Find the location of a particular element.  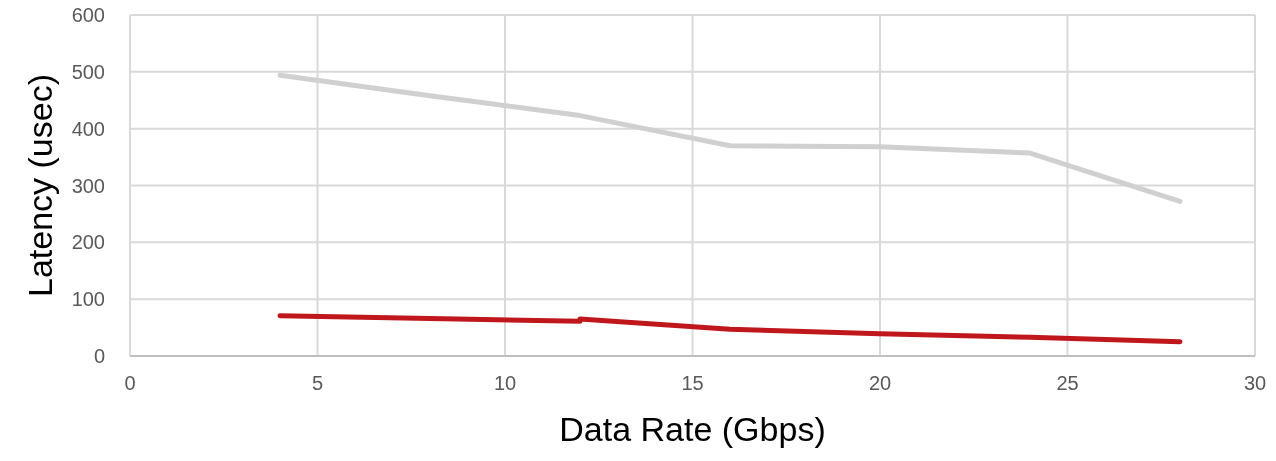

x-tick-label: 15 is located at coordinates (692, 383).